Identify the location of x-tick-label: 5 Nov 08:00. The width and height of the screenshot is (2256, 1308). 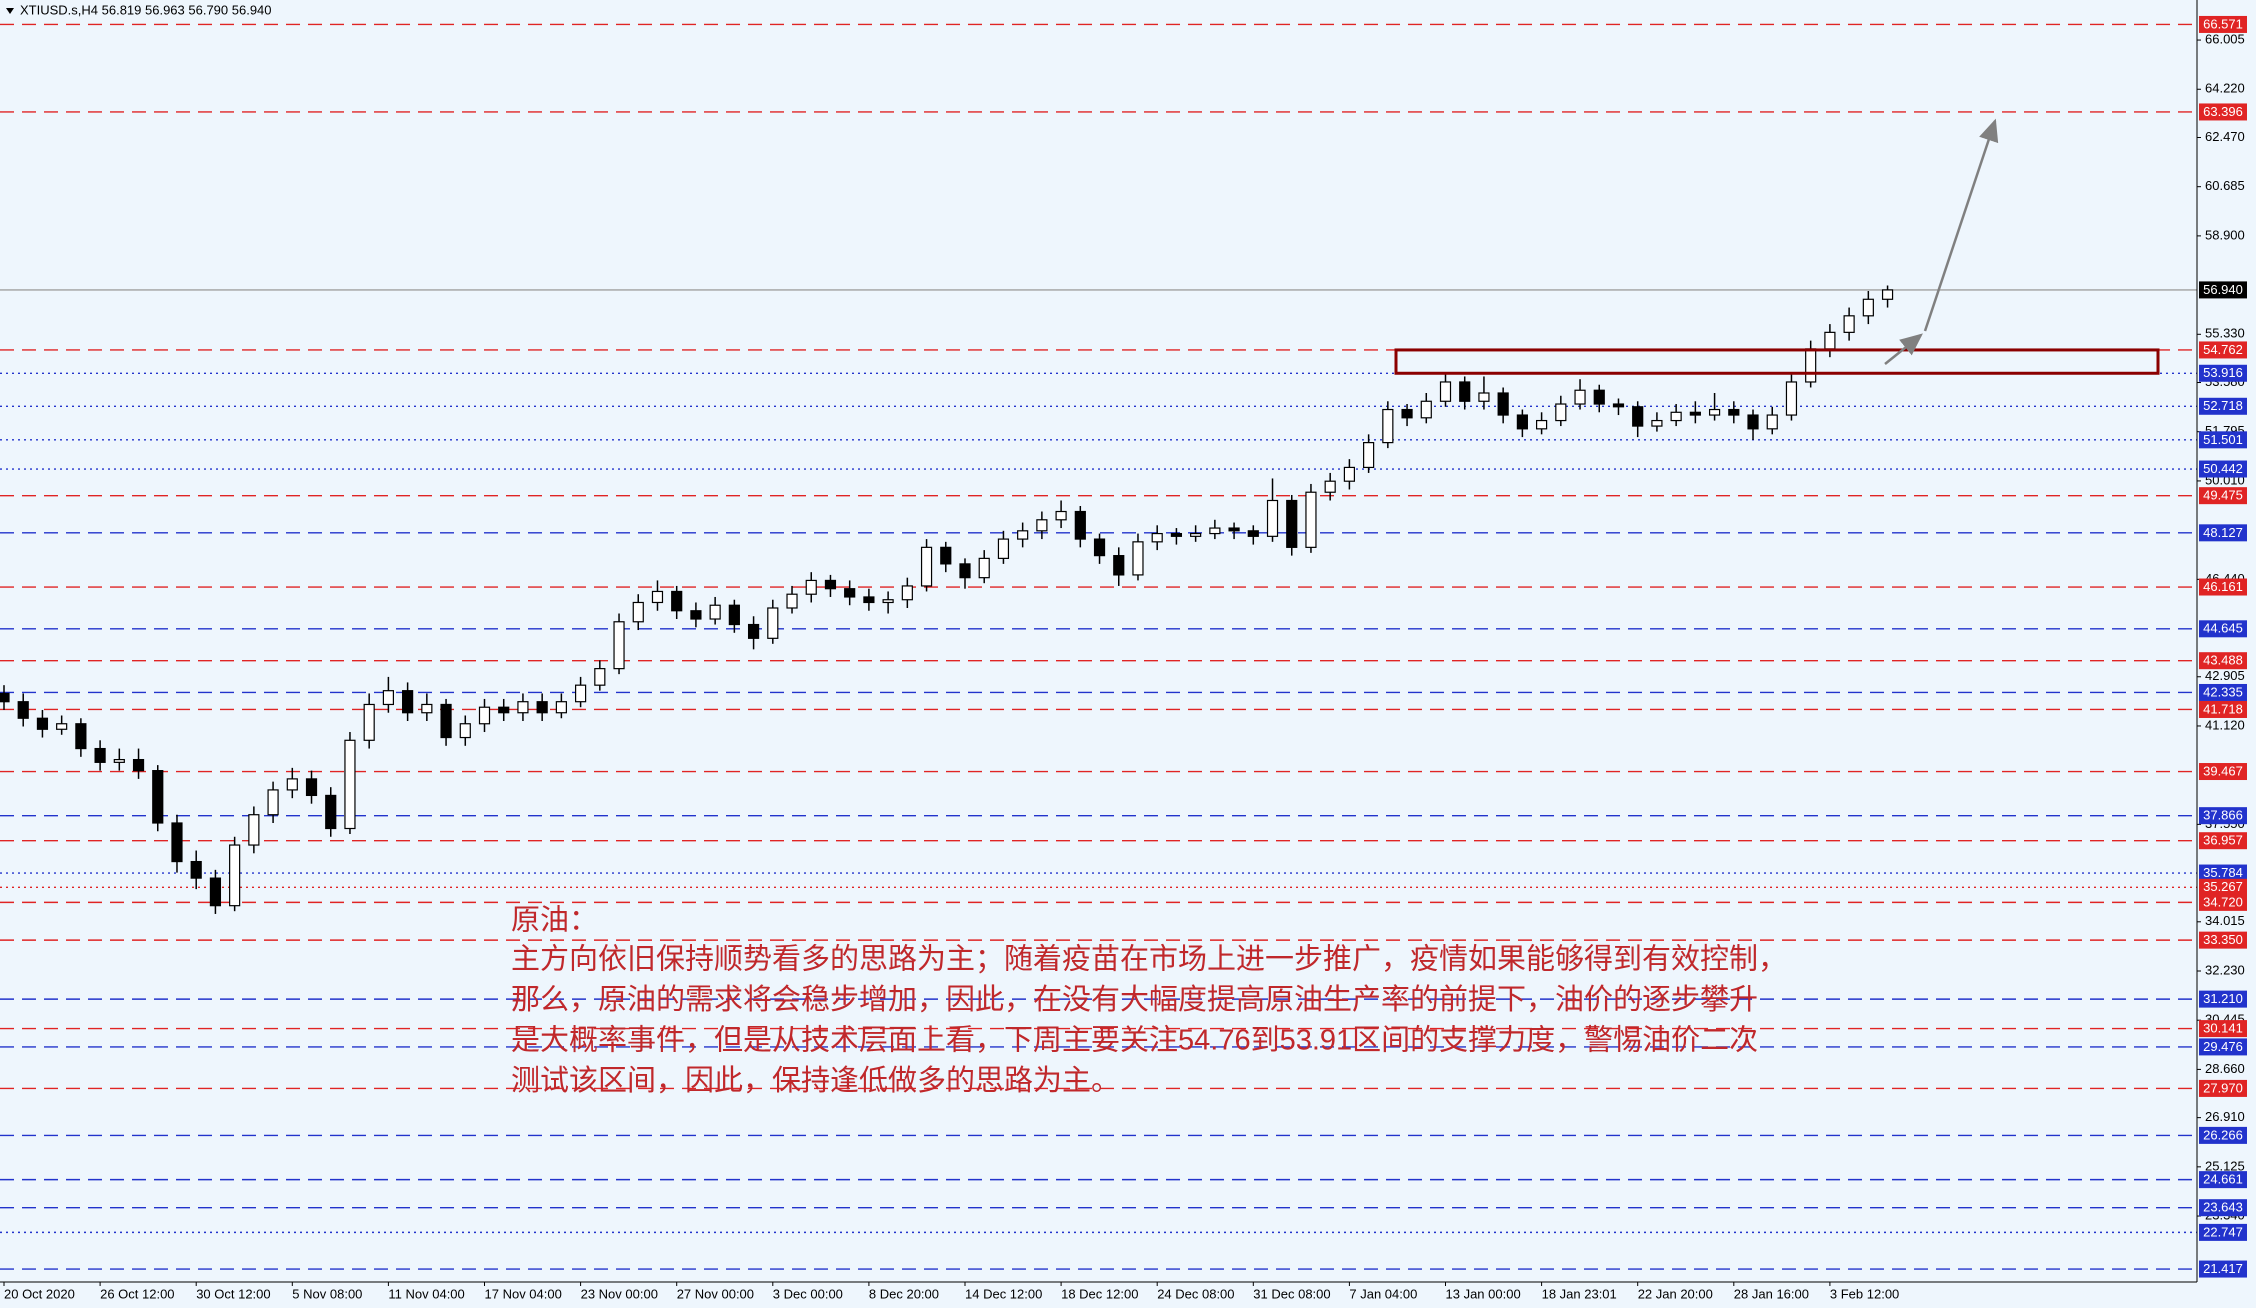
(327, 1293).